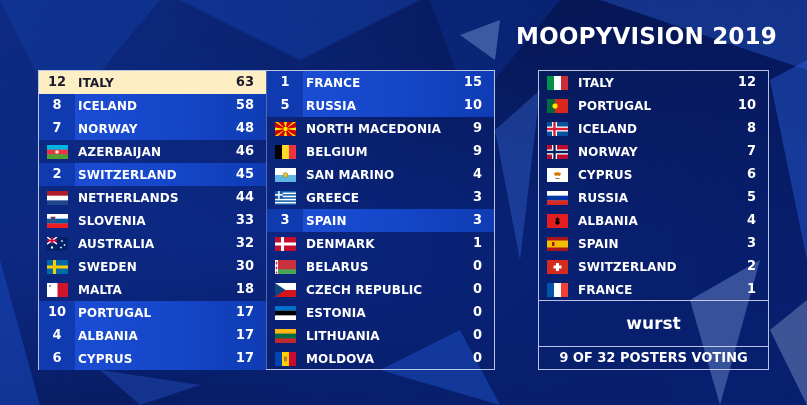 The image size is (807, 405). Describe the element at coordinates (57, 335) in the screenshot. I see `points-received: 4` at that location.